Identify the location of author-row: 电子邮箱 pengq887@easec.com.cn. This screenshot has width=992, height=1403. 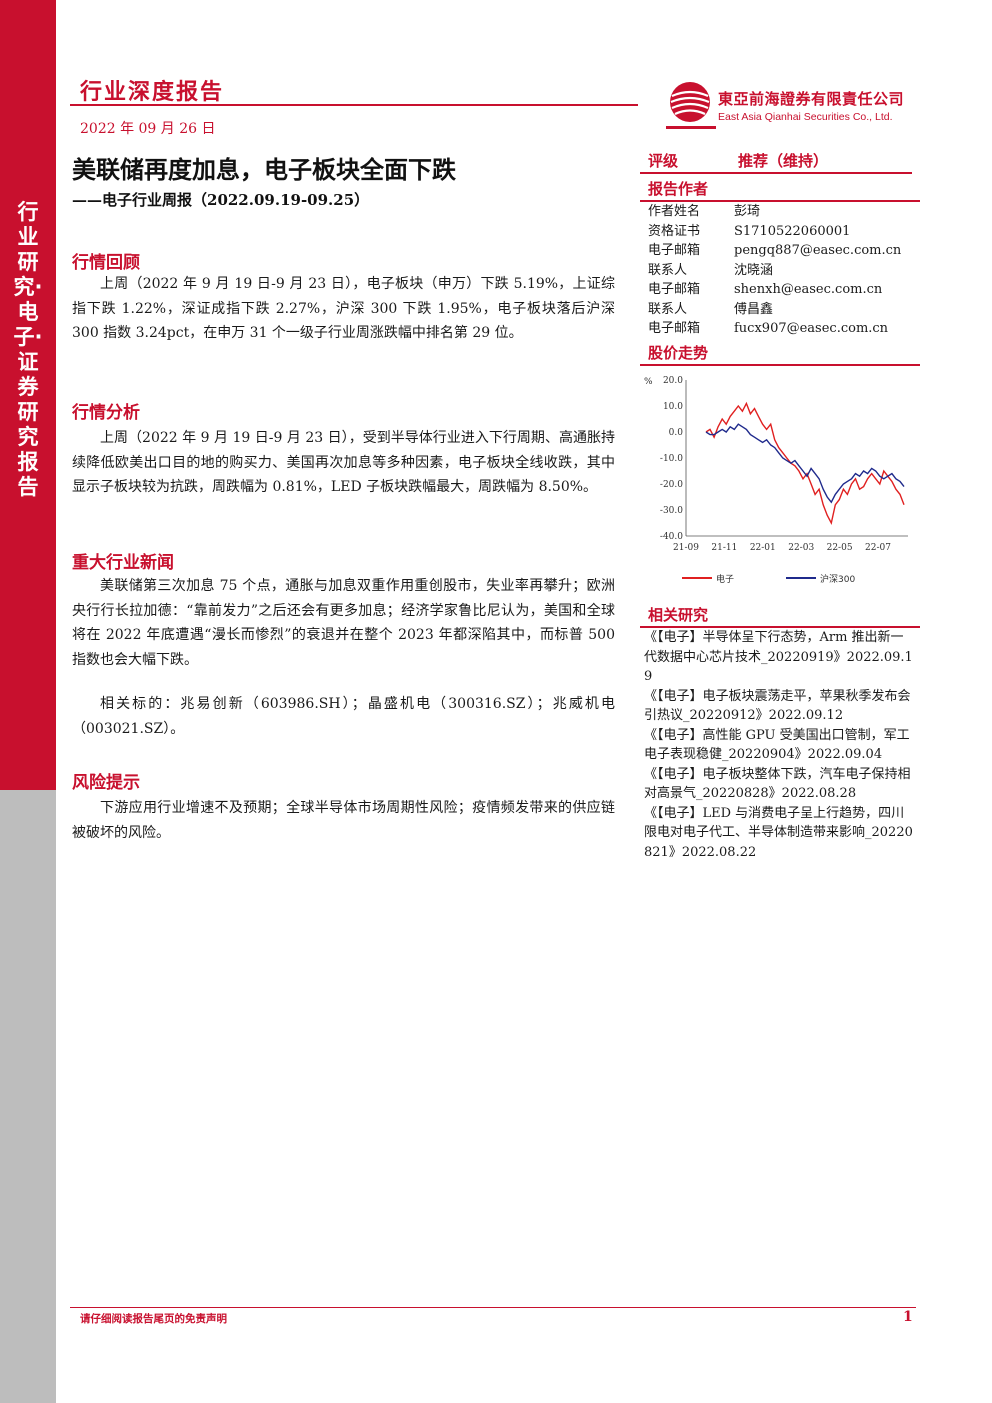
(774, 251).